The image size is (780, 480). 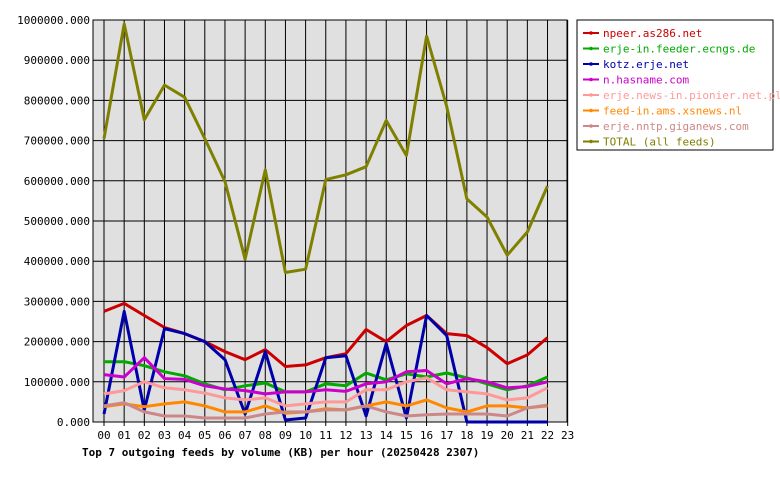 What do you see at coordinates (57, 342) in the screenshot?
I see `y-tick-label: 200000.000` at bounding box center [57, 342].